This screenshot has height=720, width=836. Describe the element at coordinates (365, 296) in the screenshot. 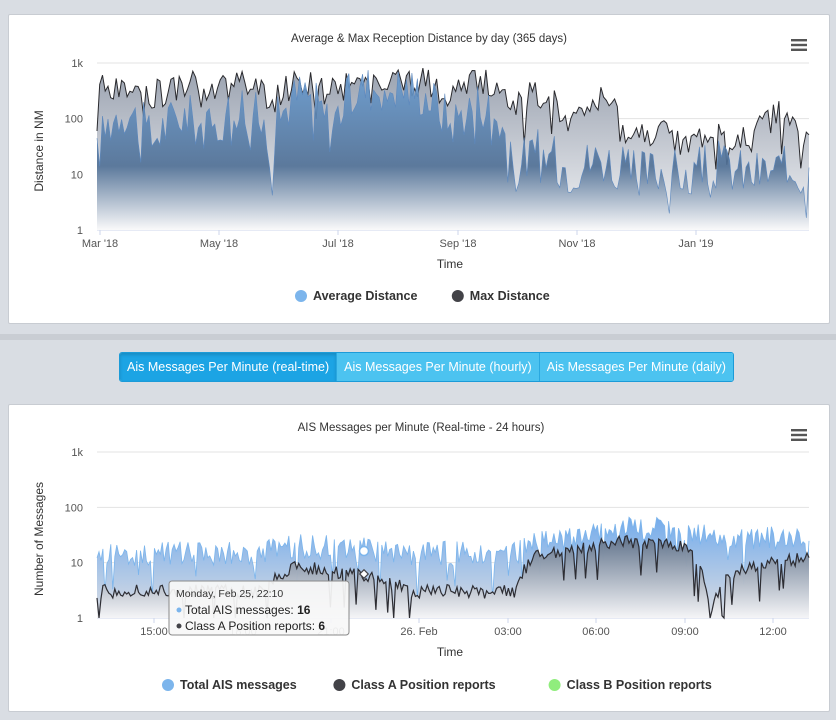

I see `legend-label: Average Distance` at that location.